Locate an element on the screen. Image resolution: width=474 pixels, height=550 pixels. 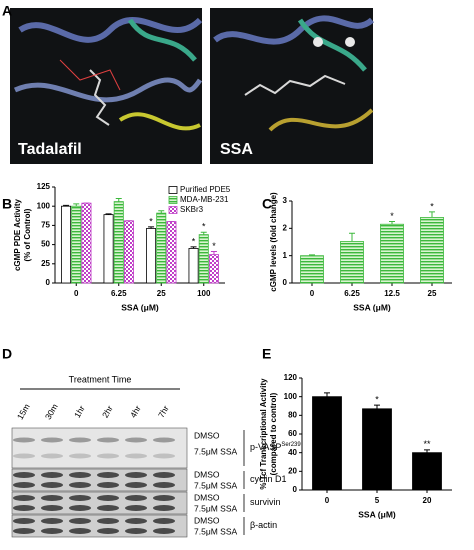
significance-label: ** is located at coordinates (427, 444).